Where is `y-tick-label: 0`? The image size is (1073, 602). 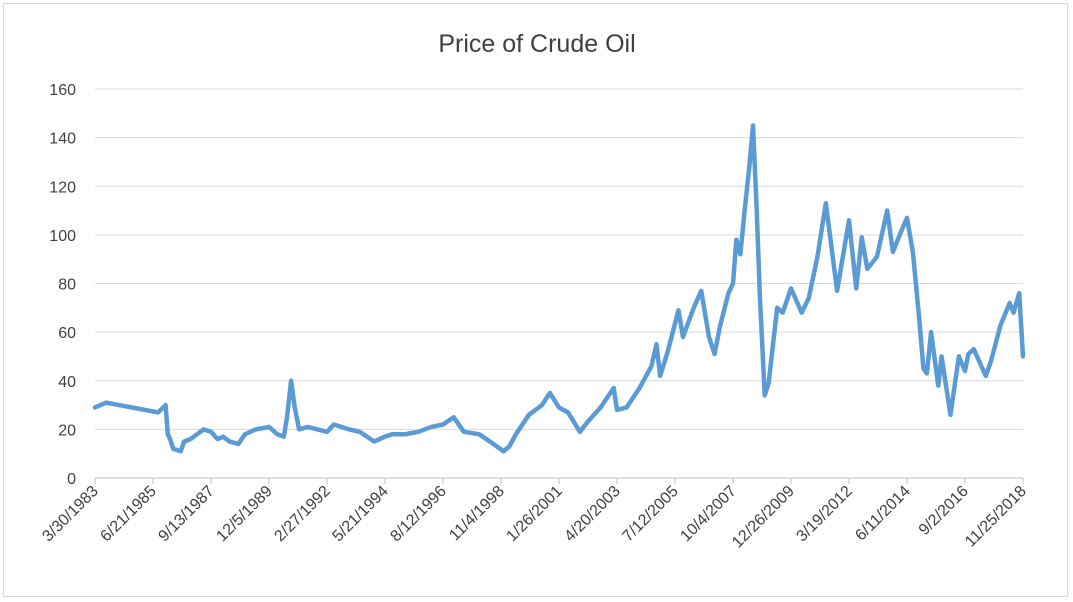
y-tick-label: 0 is located at coordinates (71, 479).